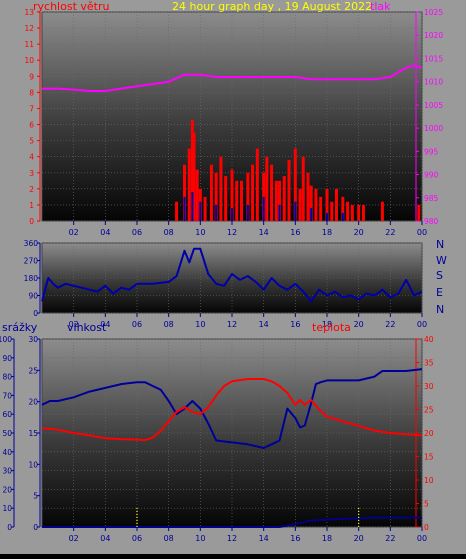 Image resolution: width=466 pixels, height=559 pixels. What do you see at coordinates (439, 275) in the screenshot?
I see `compass-label: S` at bounding box center [439, 275].